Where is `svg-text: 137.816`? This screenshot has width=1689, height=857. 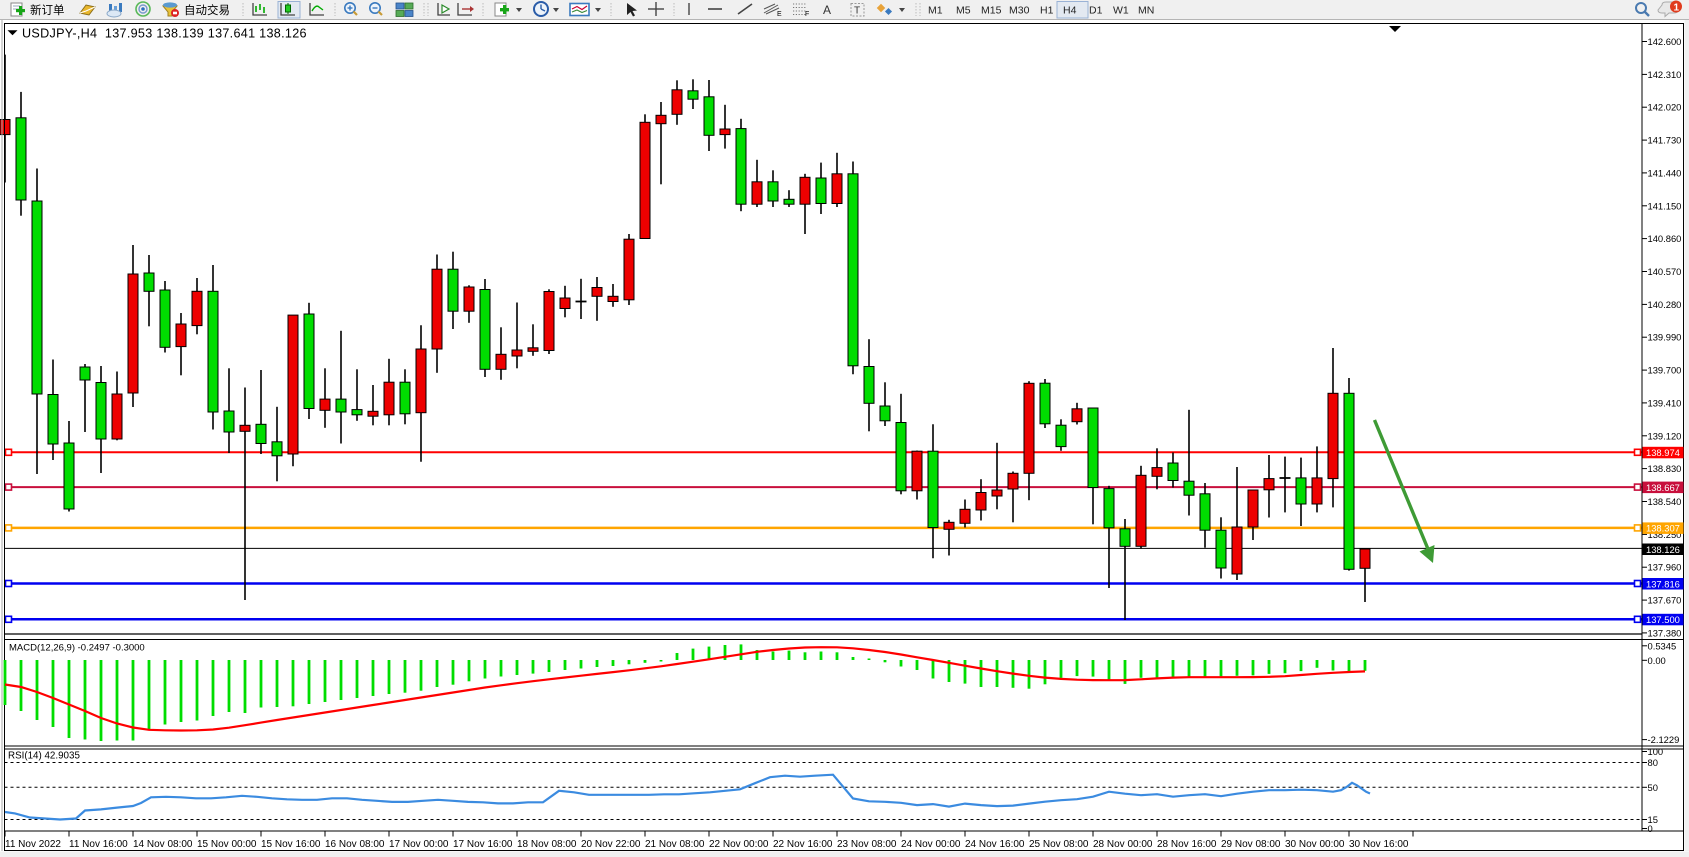 svg-text: 137.816 is located at coordinates (1663, 583).